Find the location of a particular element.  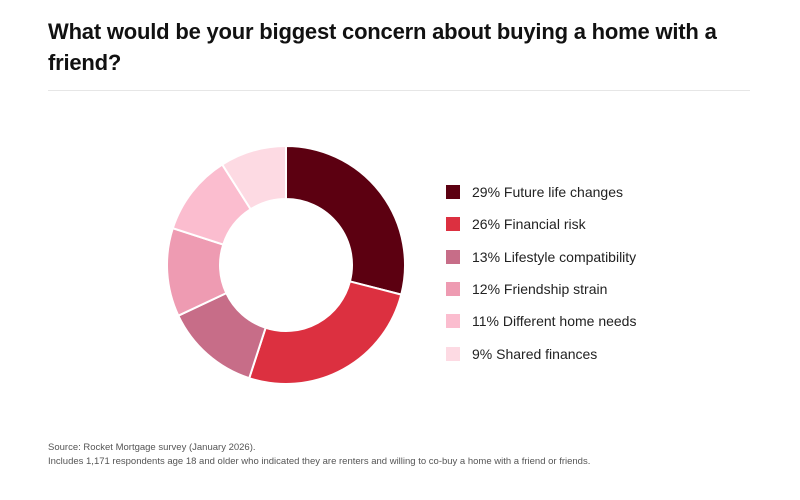

legend-item-lifestyle-compatibility: 13% Lifestyle compatibility is located at coordinates (541, 257).